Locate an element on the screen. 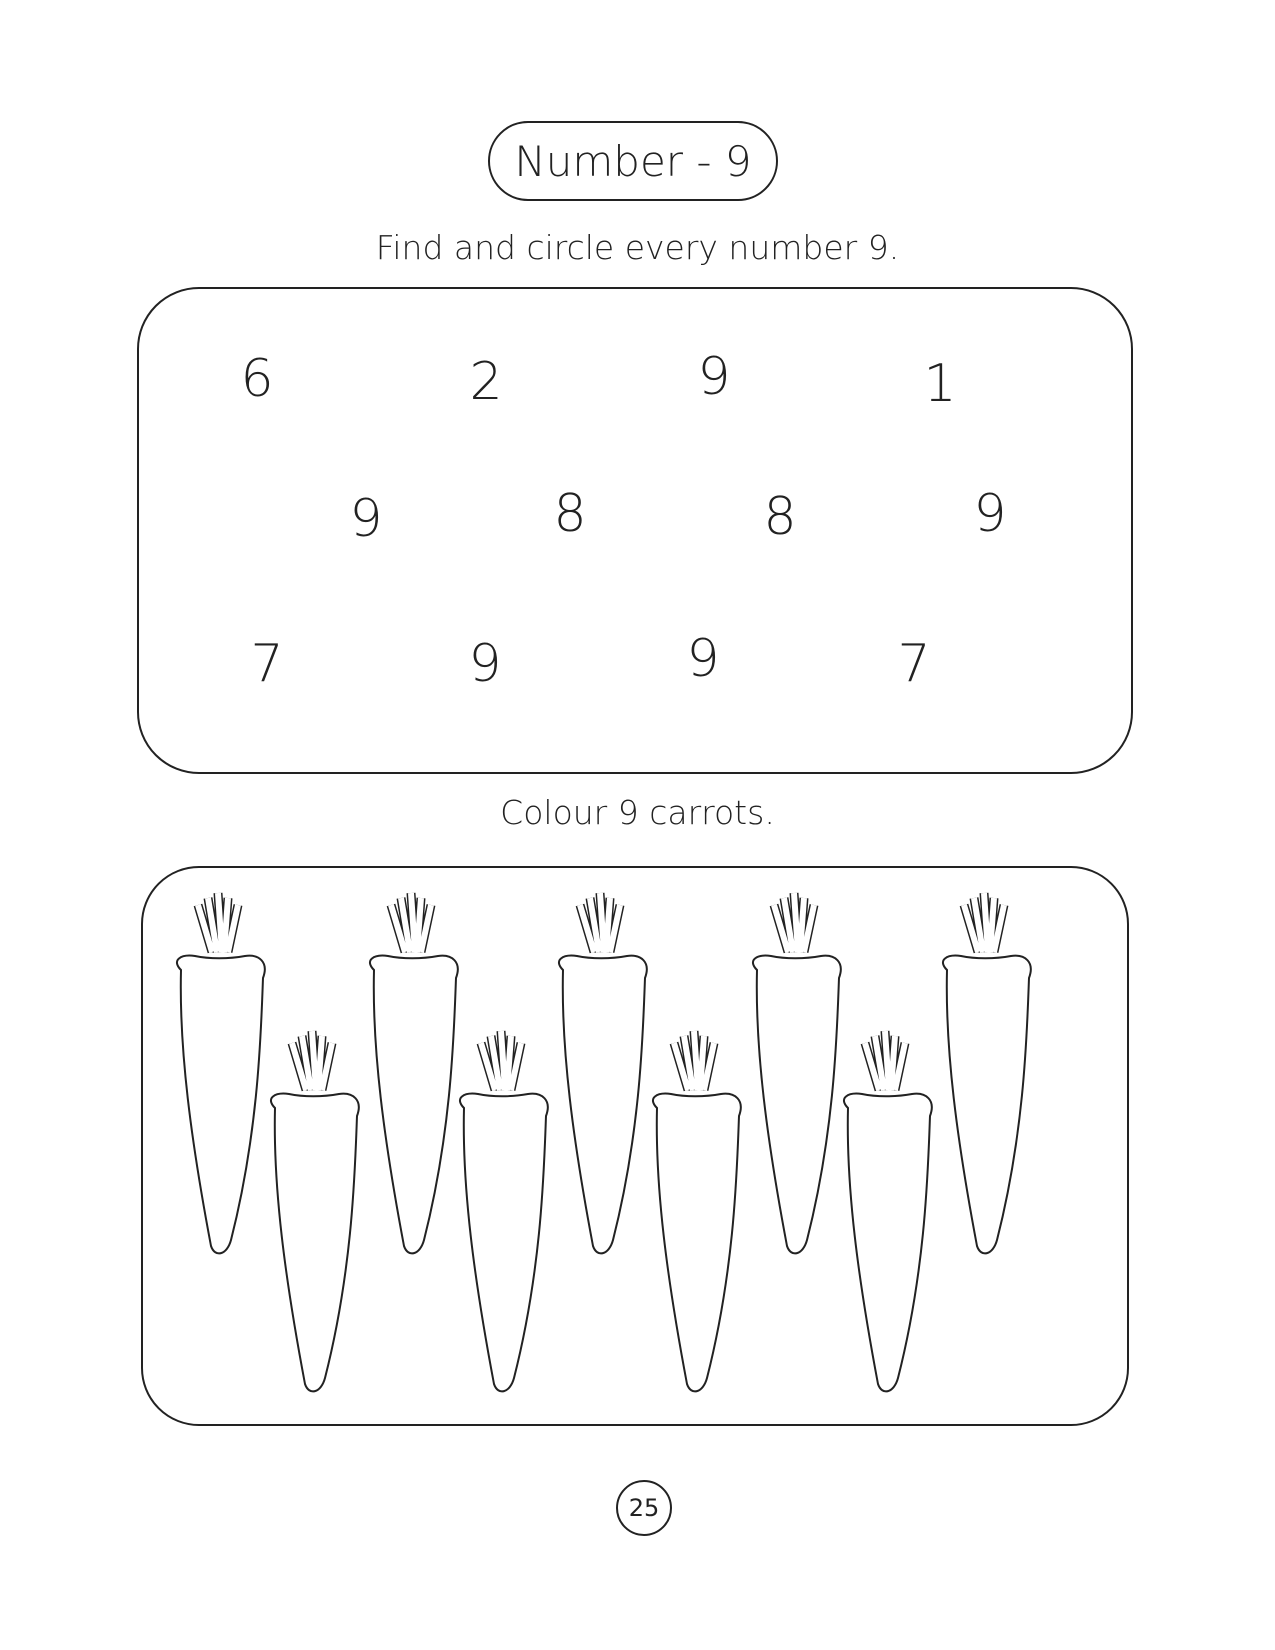  page-number-text: 25 is located at coordinates (644, 1508).